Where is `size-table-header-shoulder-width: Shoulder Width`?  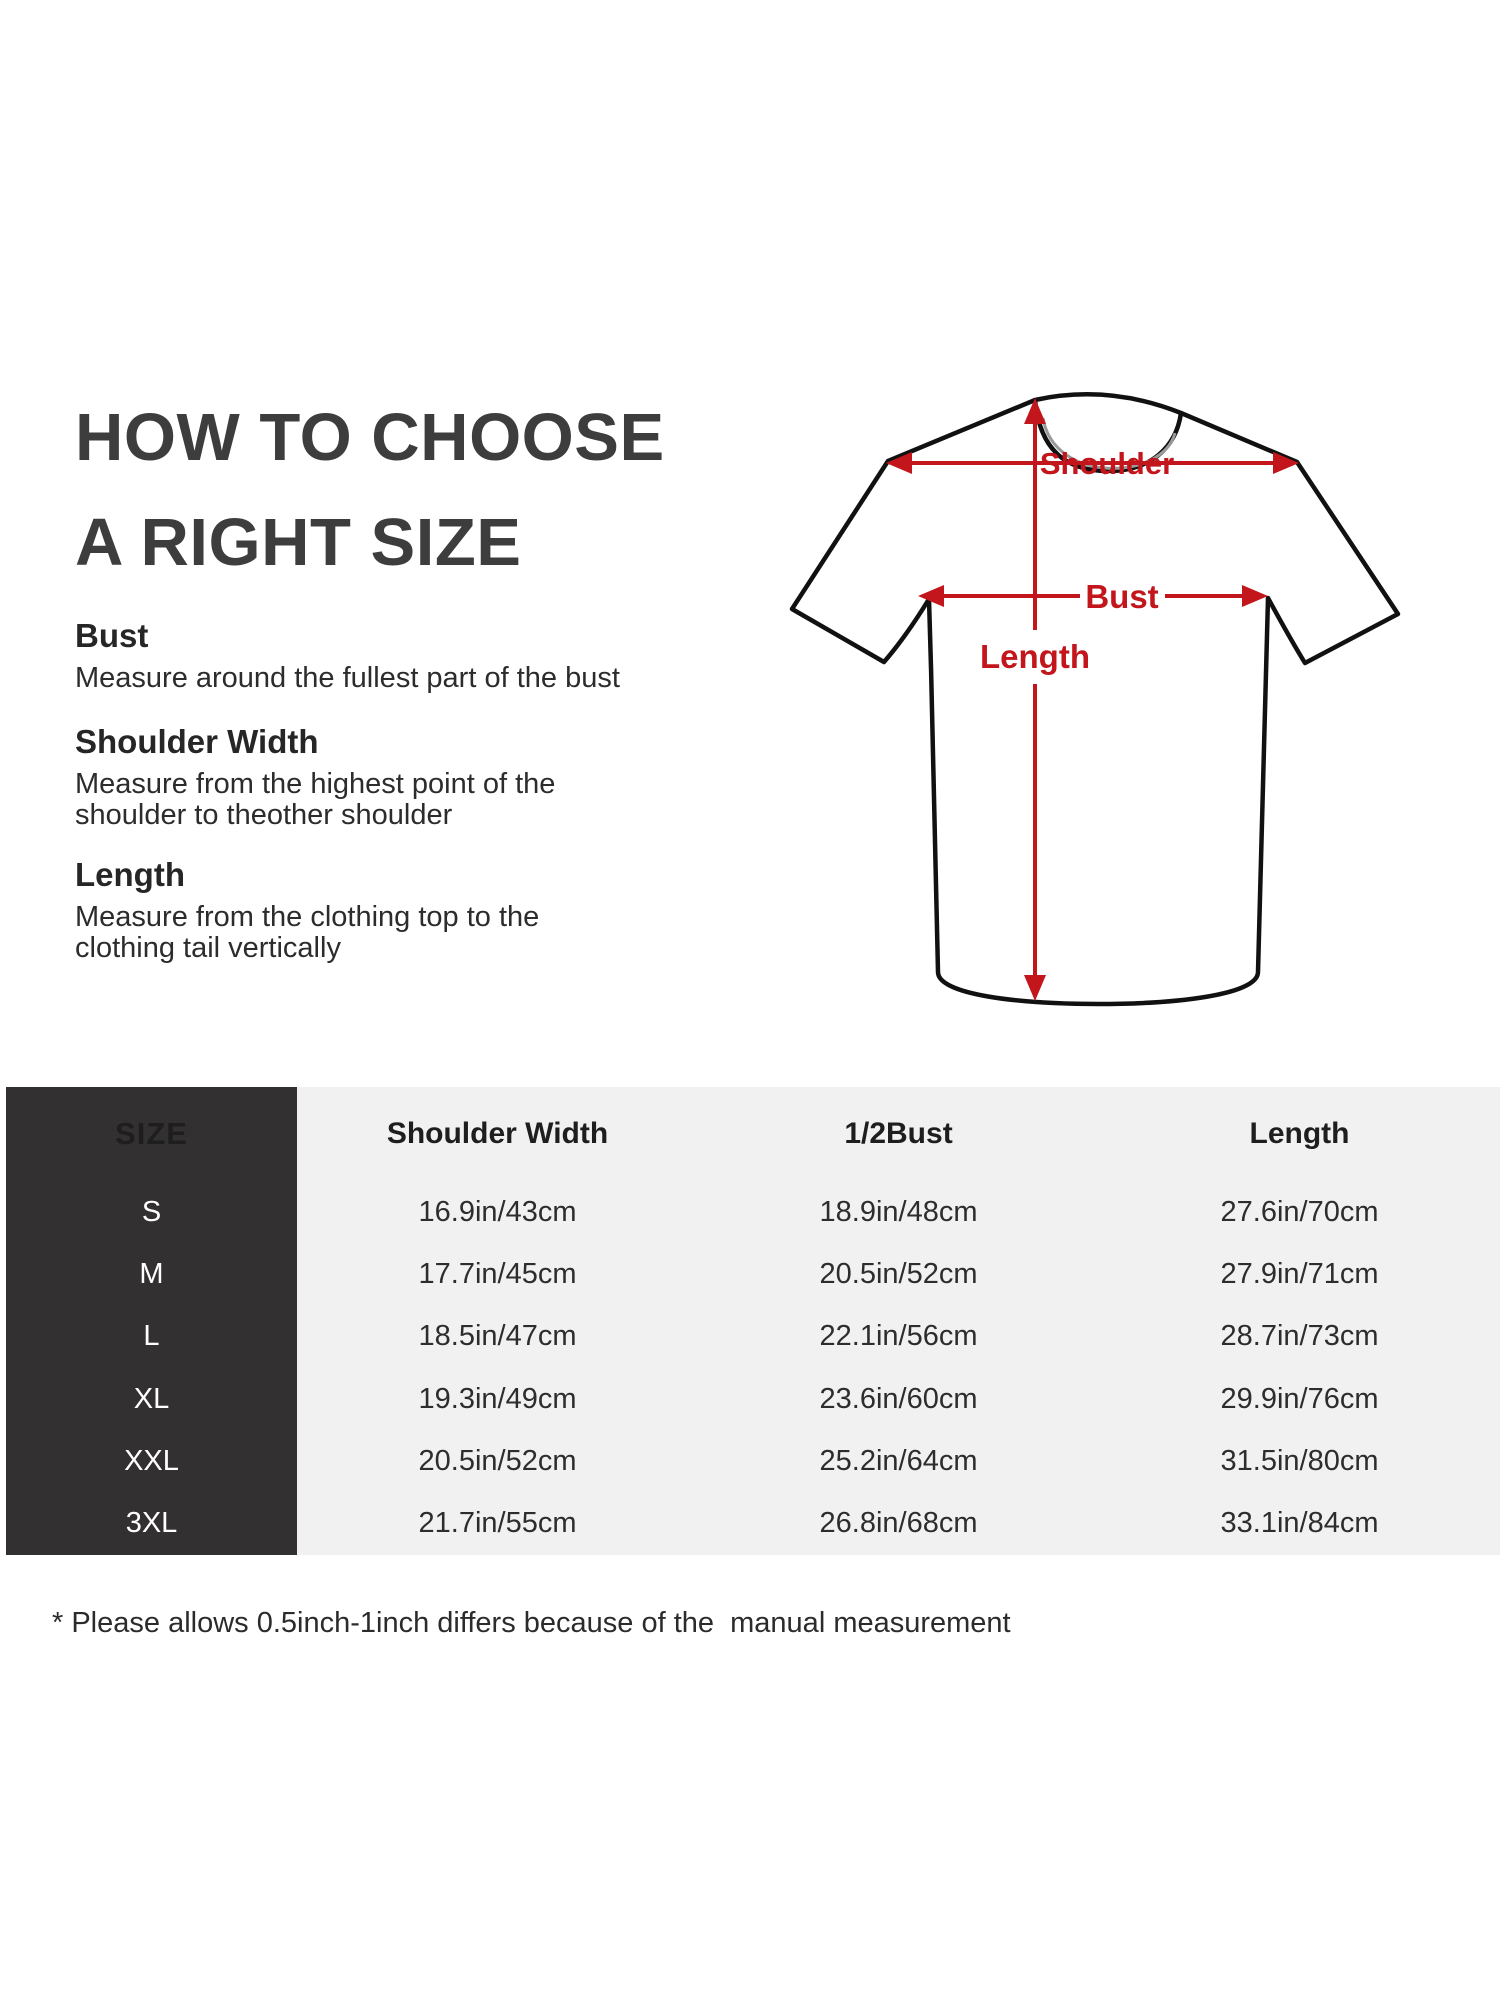 size-table-header-shoulder-width: Shoulder Width is located at coordinates (497, 1133).